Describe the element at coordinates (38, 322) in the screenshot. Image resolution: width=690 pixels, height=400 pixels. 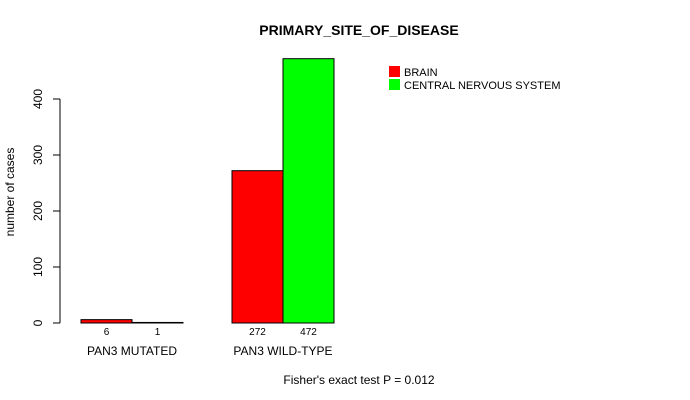
I see `y-tick-label: 0` at that location.